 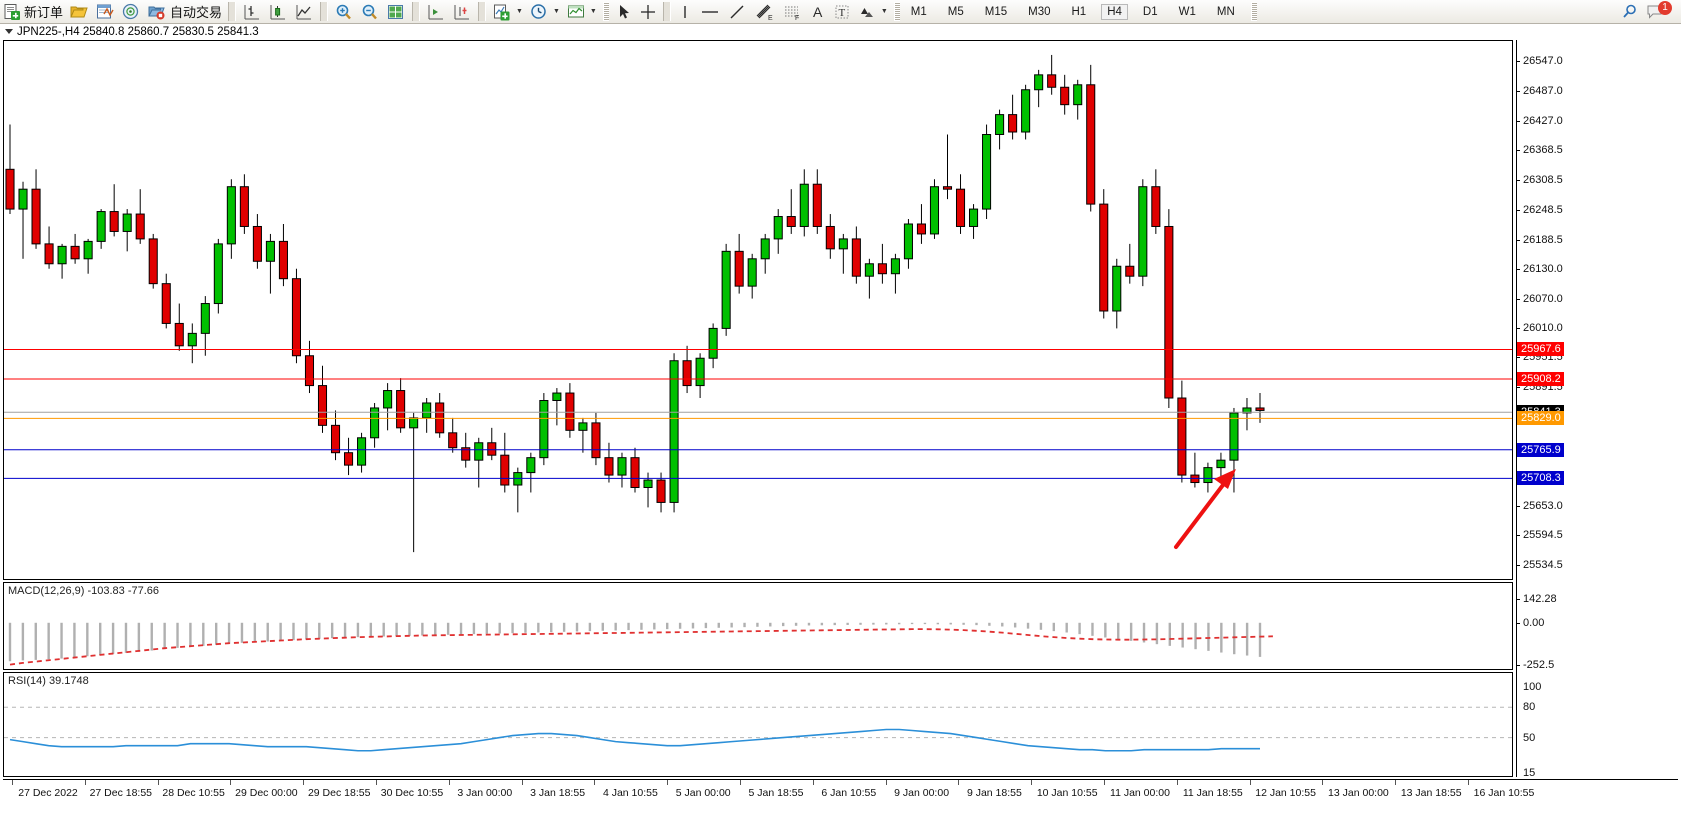 What do you see at coordinates (1150, 11) in the screenshot?
I see `timeframe-d1: D1` at bounding box center [1150, 11].